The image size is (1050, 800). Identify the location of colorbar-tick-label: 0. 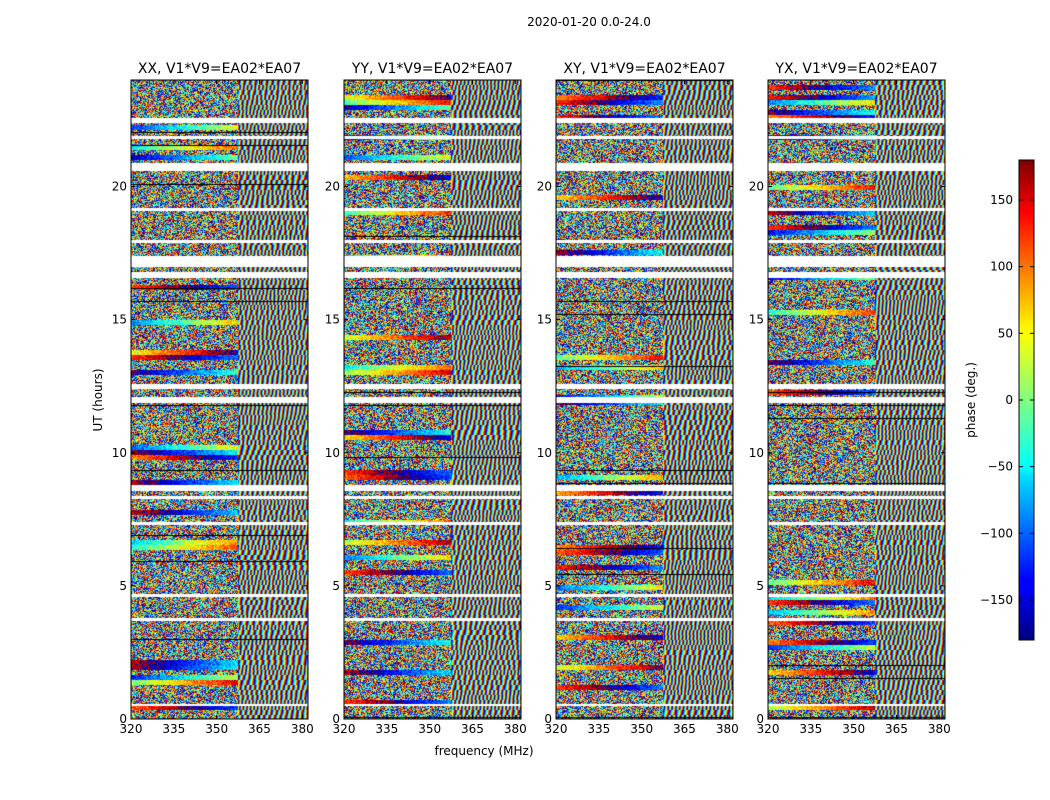
(1009, 400).